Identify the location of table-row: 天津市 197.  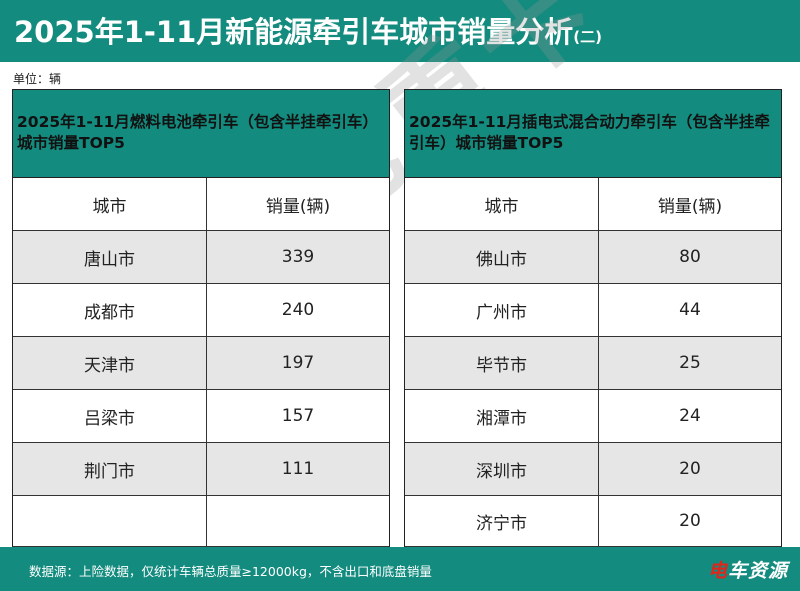
(201, 363).